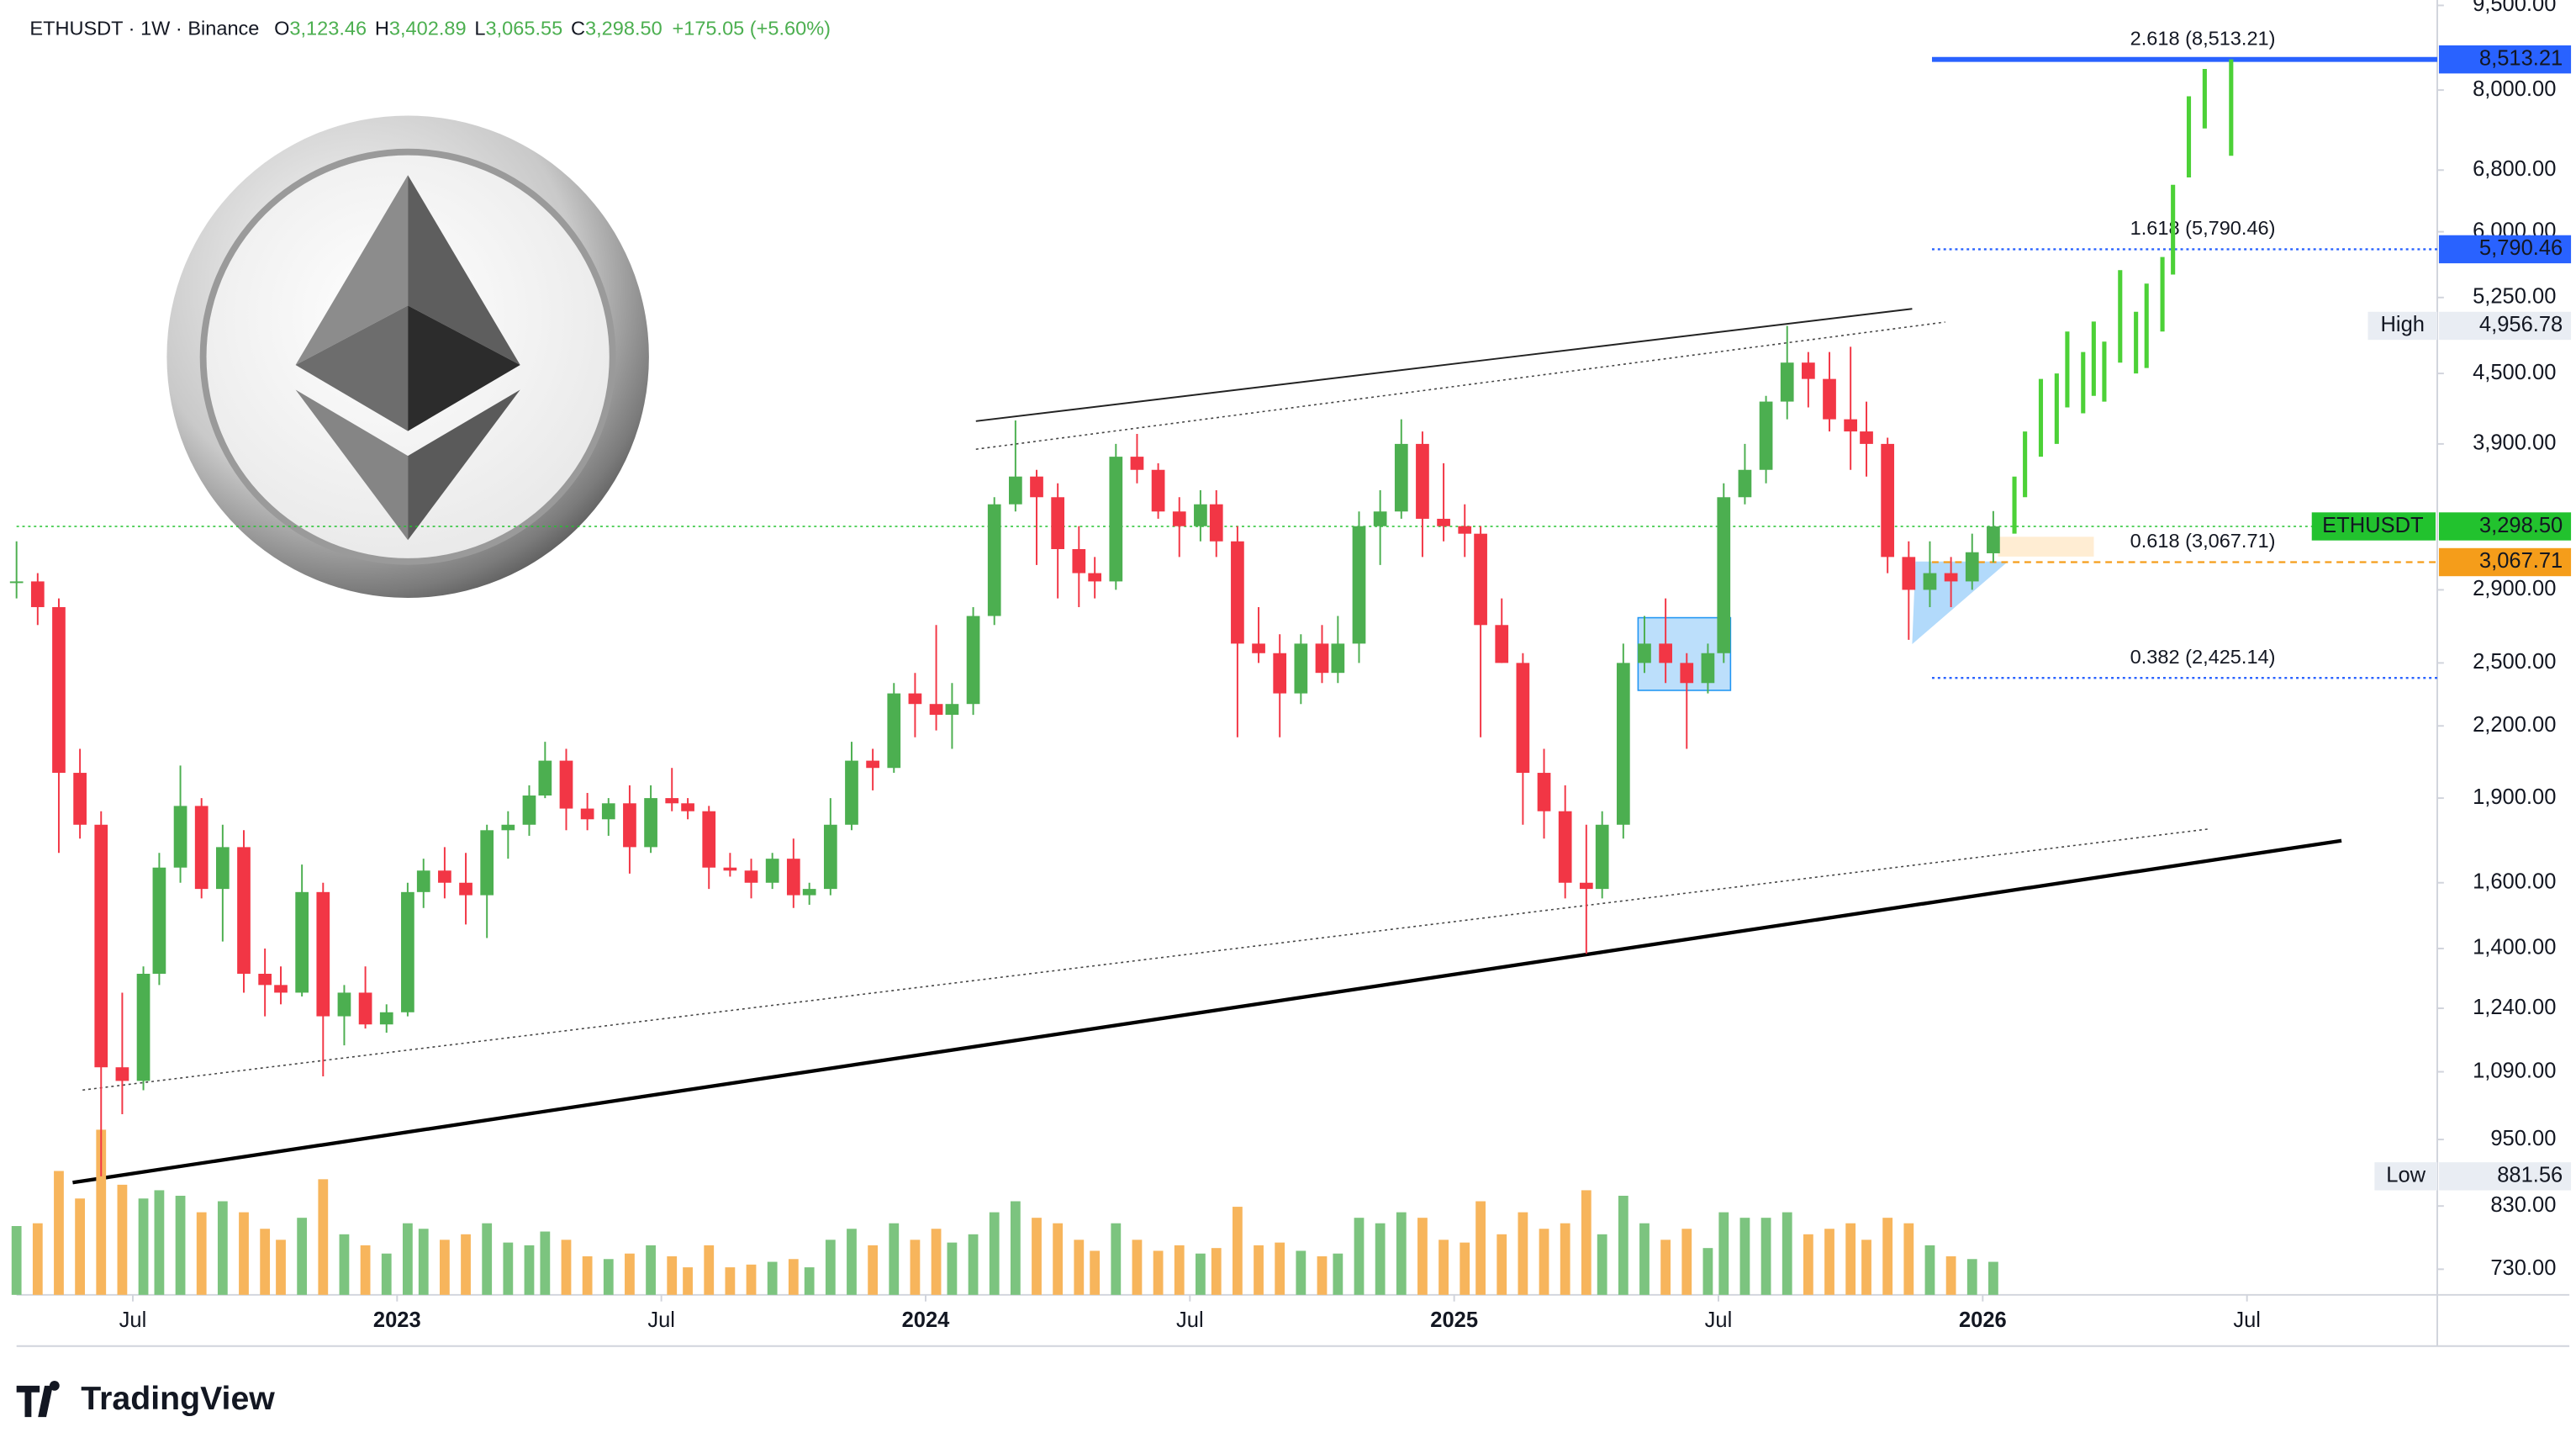 This screenshot has width=2576, height=1443. I want to click on fib-label: 0.382 (2,425.14), so click(2203, 657).